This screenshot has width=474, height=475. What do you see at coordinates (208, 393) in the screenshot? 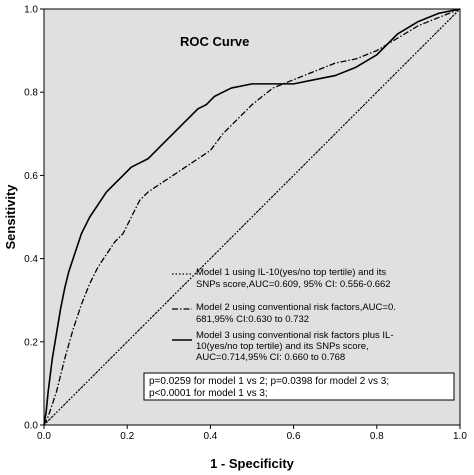
I see `p-value-line-2: p<0.0001 for model 1 vs 3;` at bounding box center [208, 393].